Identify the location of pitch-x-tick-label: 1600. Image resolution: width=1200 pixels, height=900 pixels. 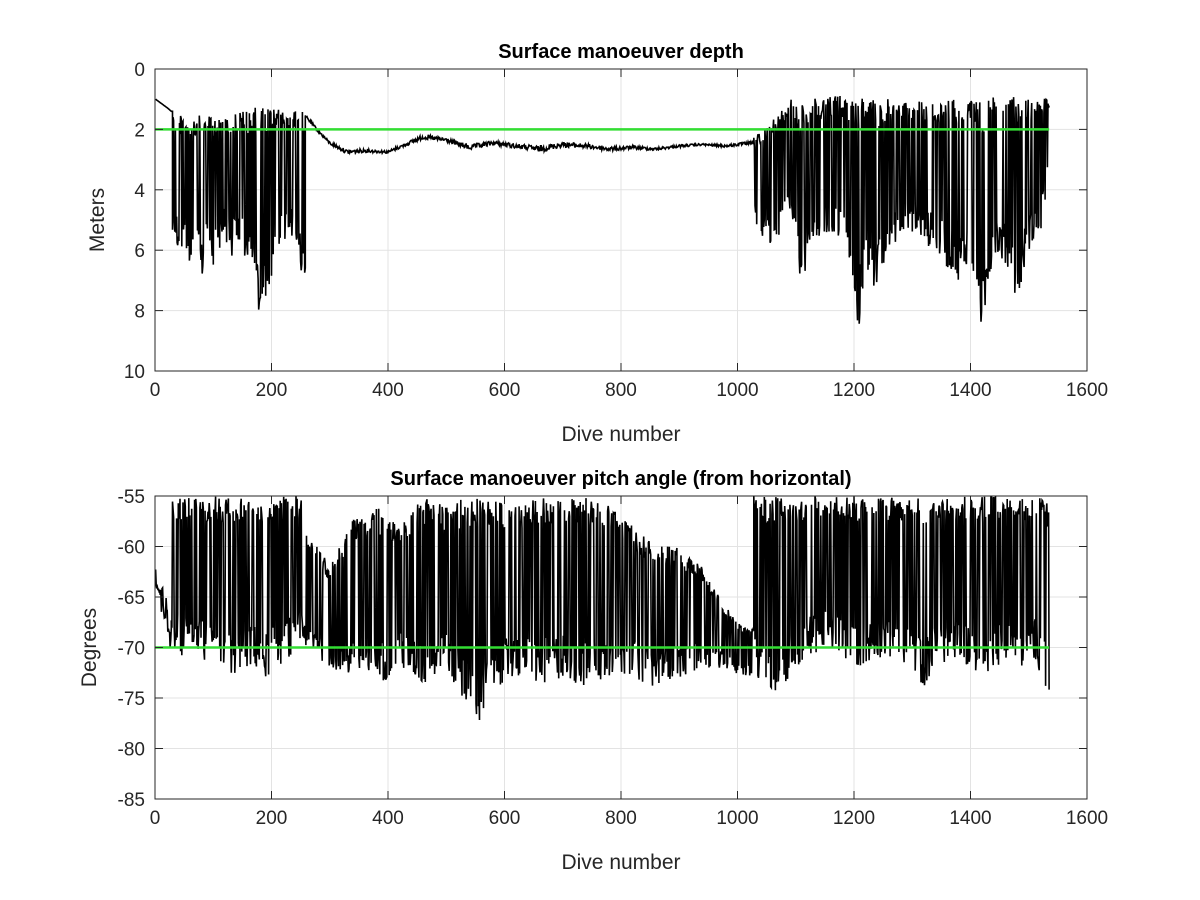
(1087, 818).